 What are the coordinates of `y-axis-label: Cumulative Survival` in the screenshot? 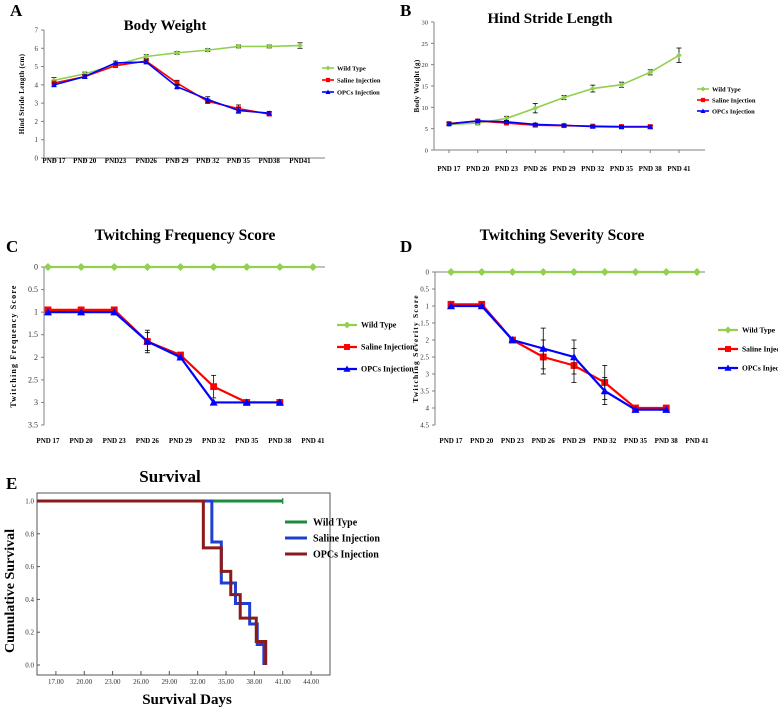 It's located at (10, 591).